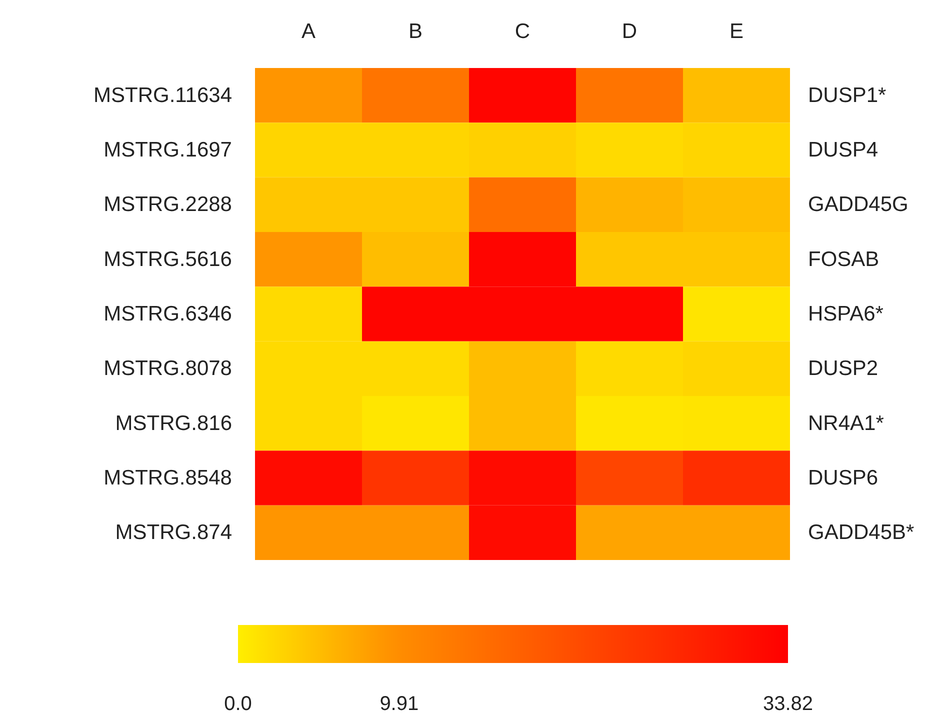 The image size is (950, 715). Describe the element at coordinates (168, 478) in the screenshot. I see `y-tick-label: MSTRG.8548` at that location.